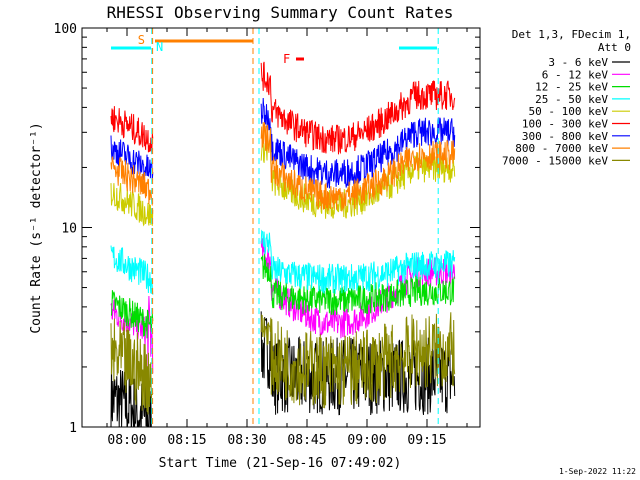 Image resolution: width=640 pixels, height=480 pixels. Describe the element at coordinates (426, 440) in the screenshot. I see `x-tick-label: 09:15` at that location.